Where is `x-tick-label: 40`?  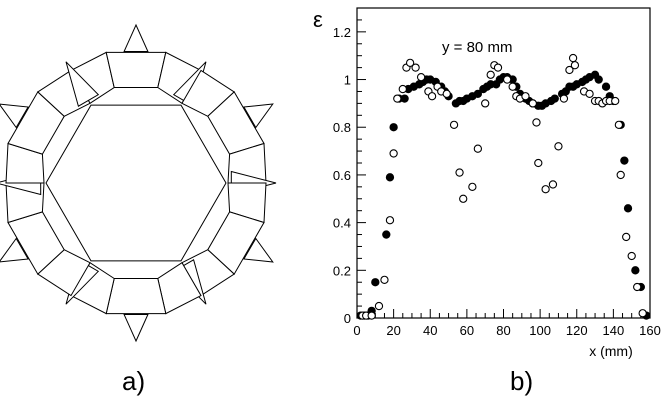
x-tick-label: 40 is located at coordinates (430, 330).